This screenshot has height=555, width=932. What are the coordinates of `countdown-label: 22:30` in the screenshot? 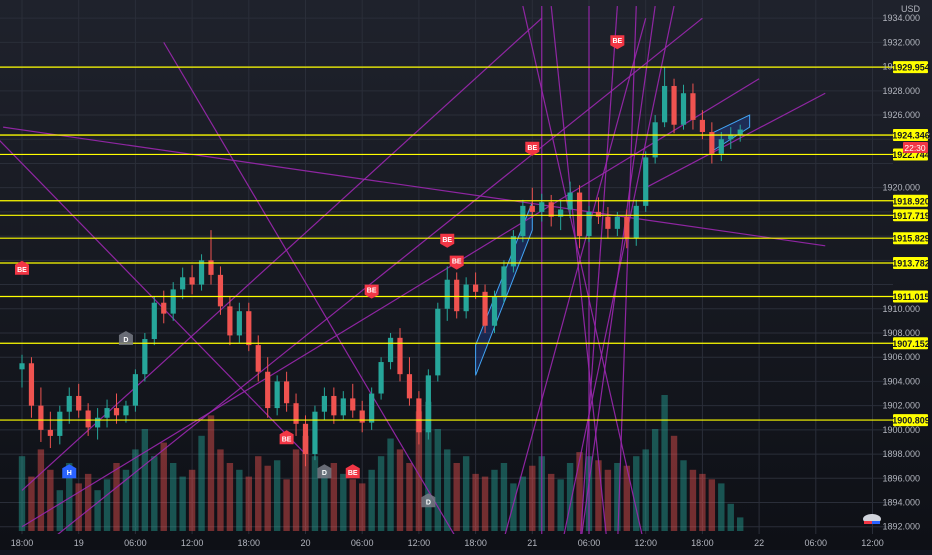 It's located at (915, 148).